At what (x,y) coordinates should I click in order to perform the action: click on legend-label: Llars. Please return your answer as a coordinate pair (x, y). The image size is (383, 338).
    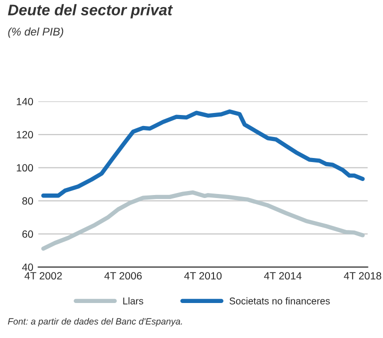
    Looking at the image, I should click on (133, 300).